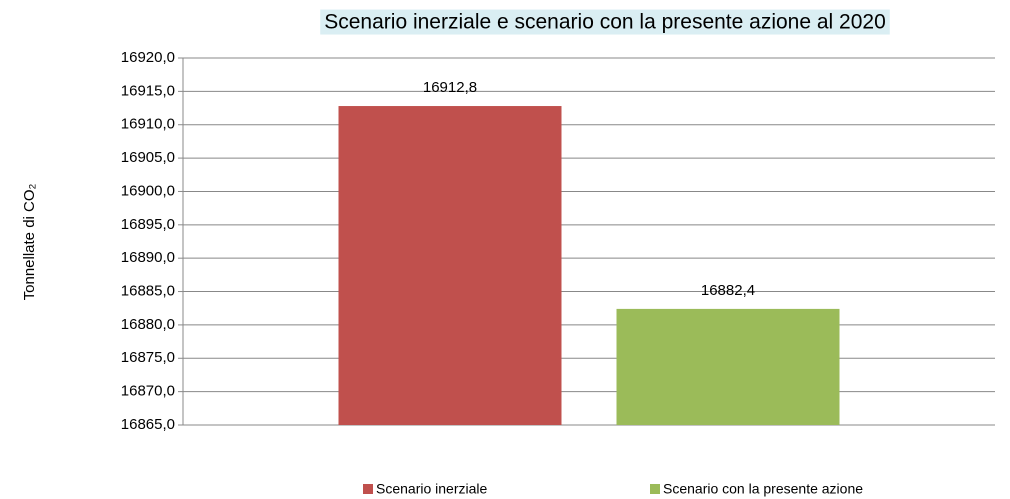 The height and width of the screenshot is (499, 1010). What do you see at coordinates (148, 257) in the screenshot?
I see `y-tick-label: 16890,0` at bounding box center [148, 257].